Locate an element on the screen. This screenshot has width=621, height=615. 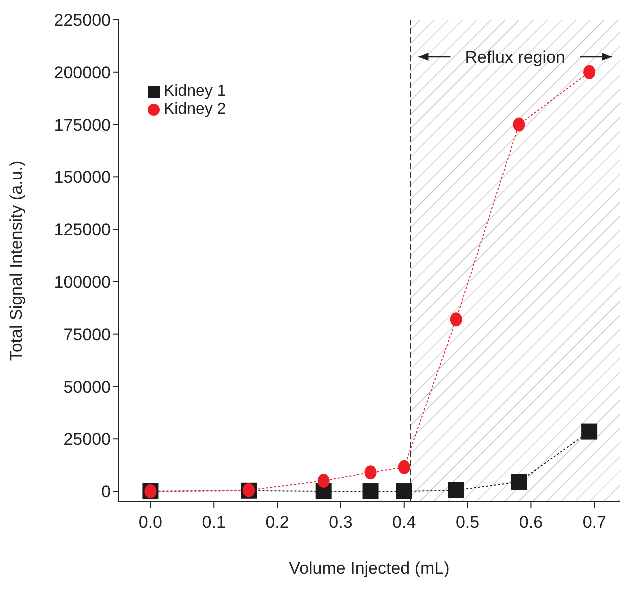
x-tick-label: 0.6 is located at coordinates (531, 522).